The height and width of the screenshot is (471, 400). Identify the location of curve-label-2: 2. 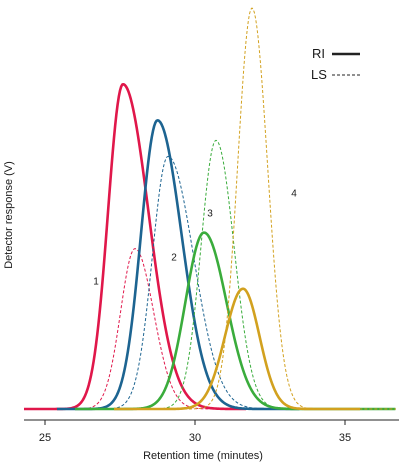
(174, 258).